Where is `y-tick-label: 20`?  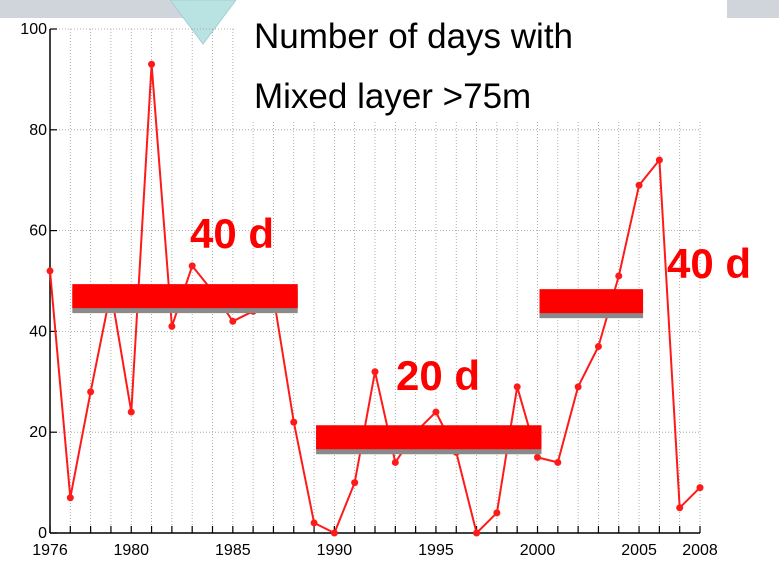
y-tick-label: 20 is located at coordinates (38, 432).